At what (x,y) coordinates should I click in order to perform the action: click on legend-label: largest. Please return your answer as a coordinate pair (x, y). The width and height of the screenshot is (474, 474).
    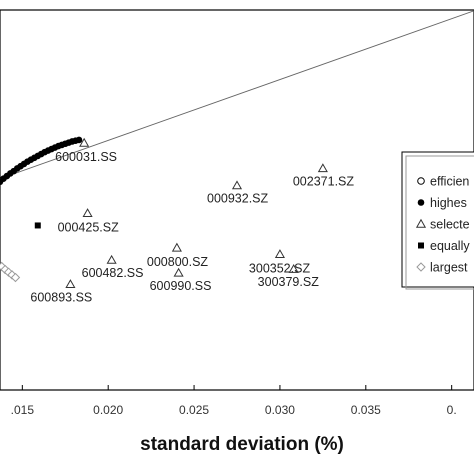
    Looking at the image, I should click on (449, 268).